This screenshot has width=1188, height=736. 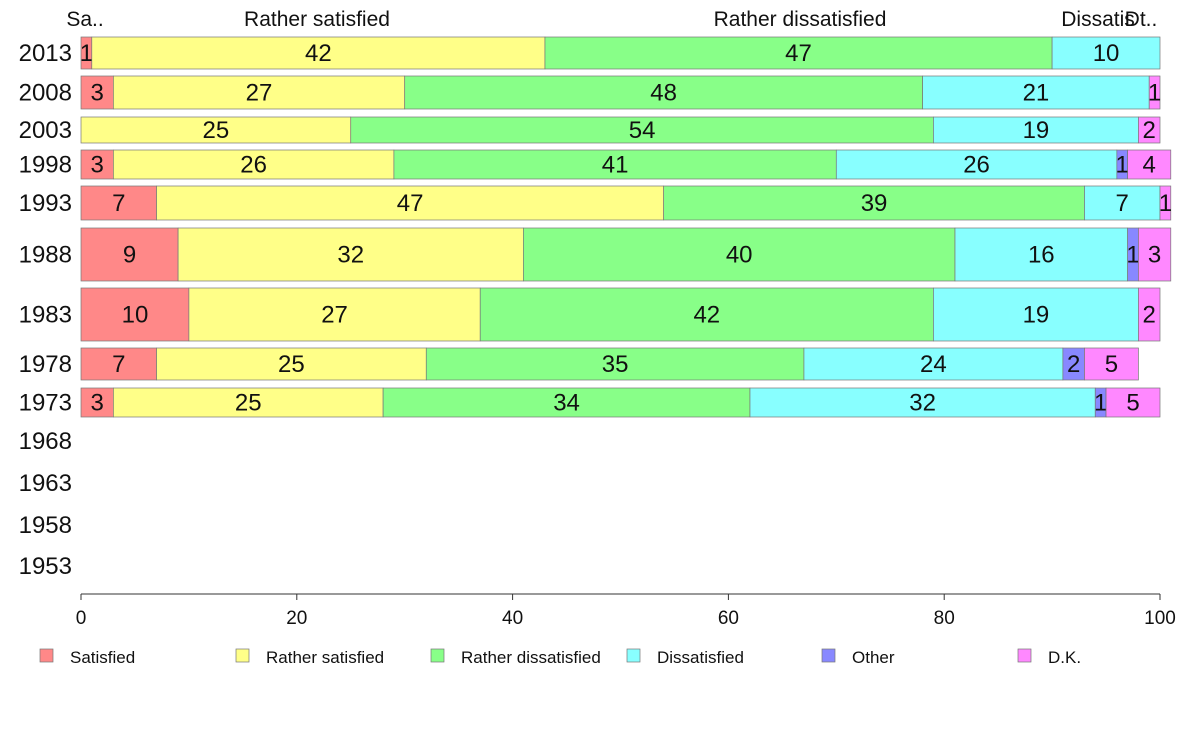 What do you see at coordinates (1041, 255) in the screenshot?
I see `bar-value-label: 16` at bounding box center [1041, 255].